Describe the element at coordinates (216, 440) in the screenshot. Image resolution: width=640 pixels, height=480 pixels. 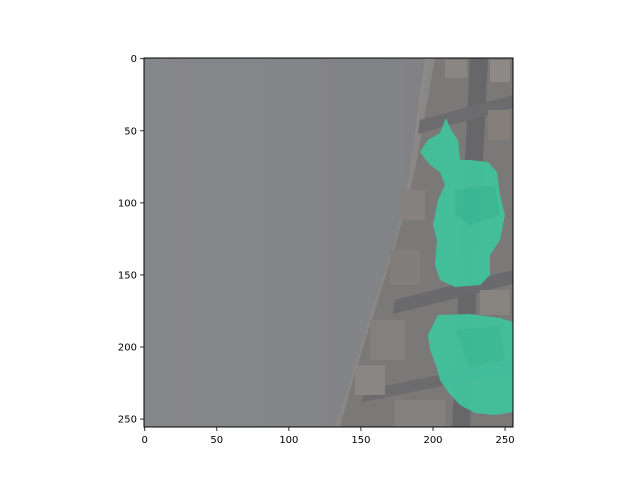
I see `x-tick-label: 50` at that location.